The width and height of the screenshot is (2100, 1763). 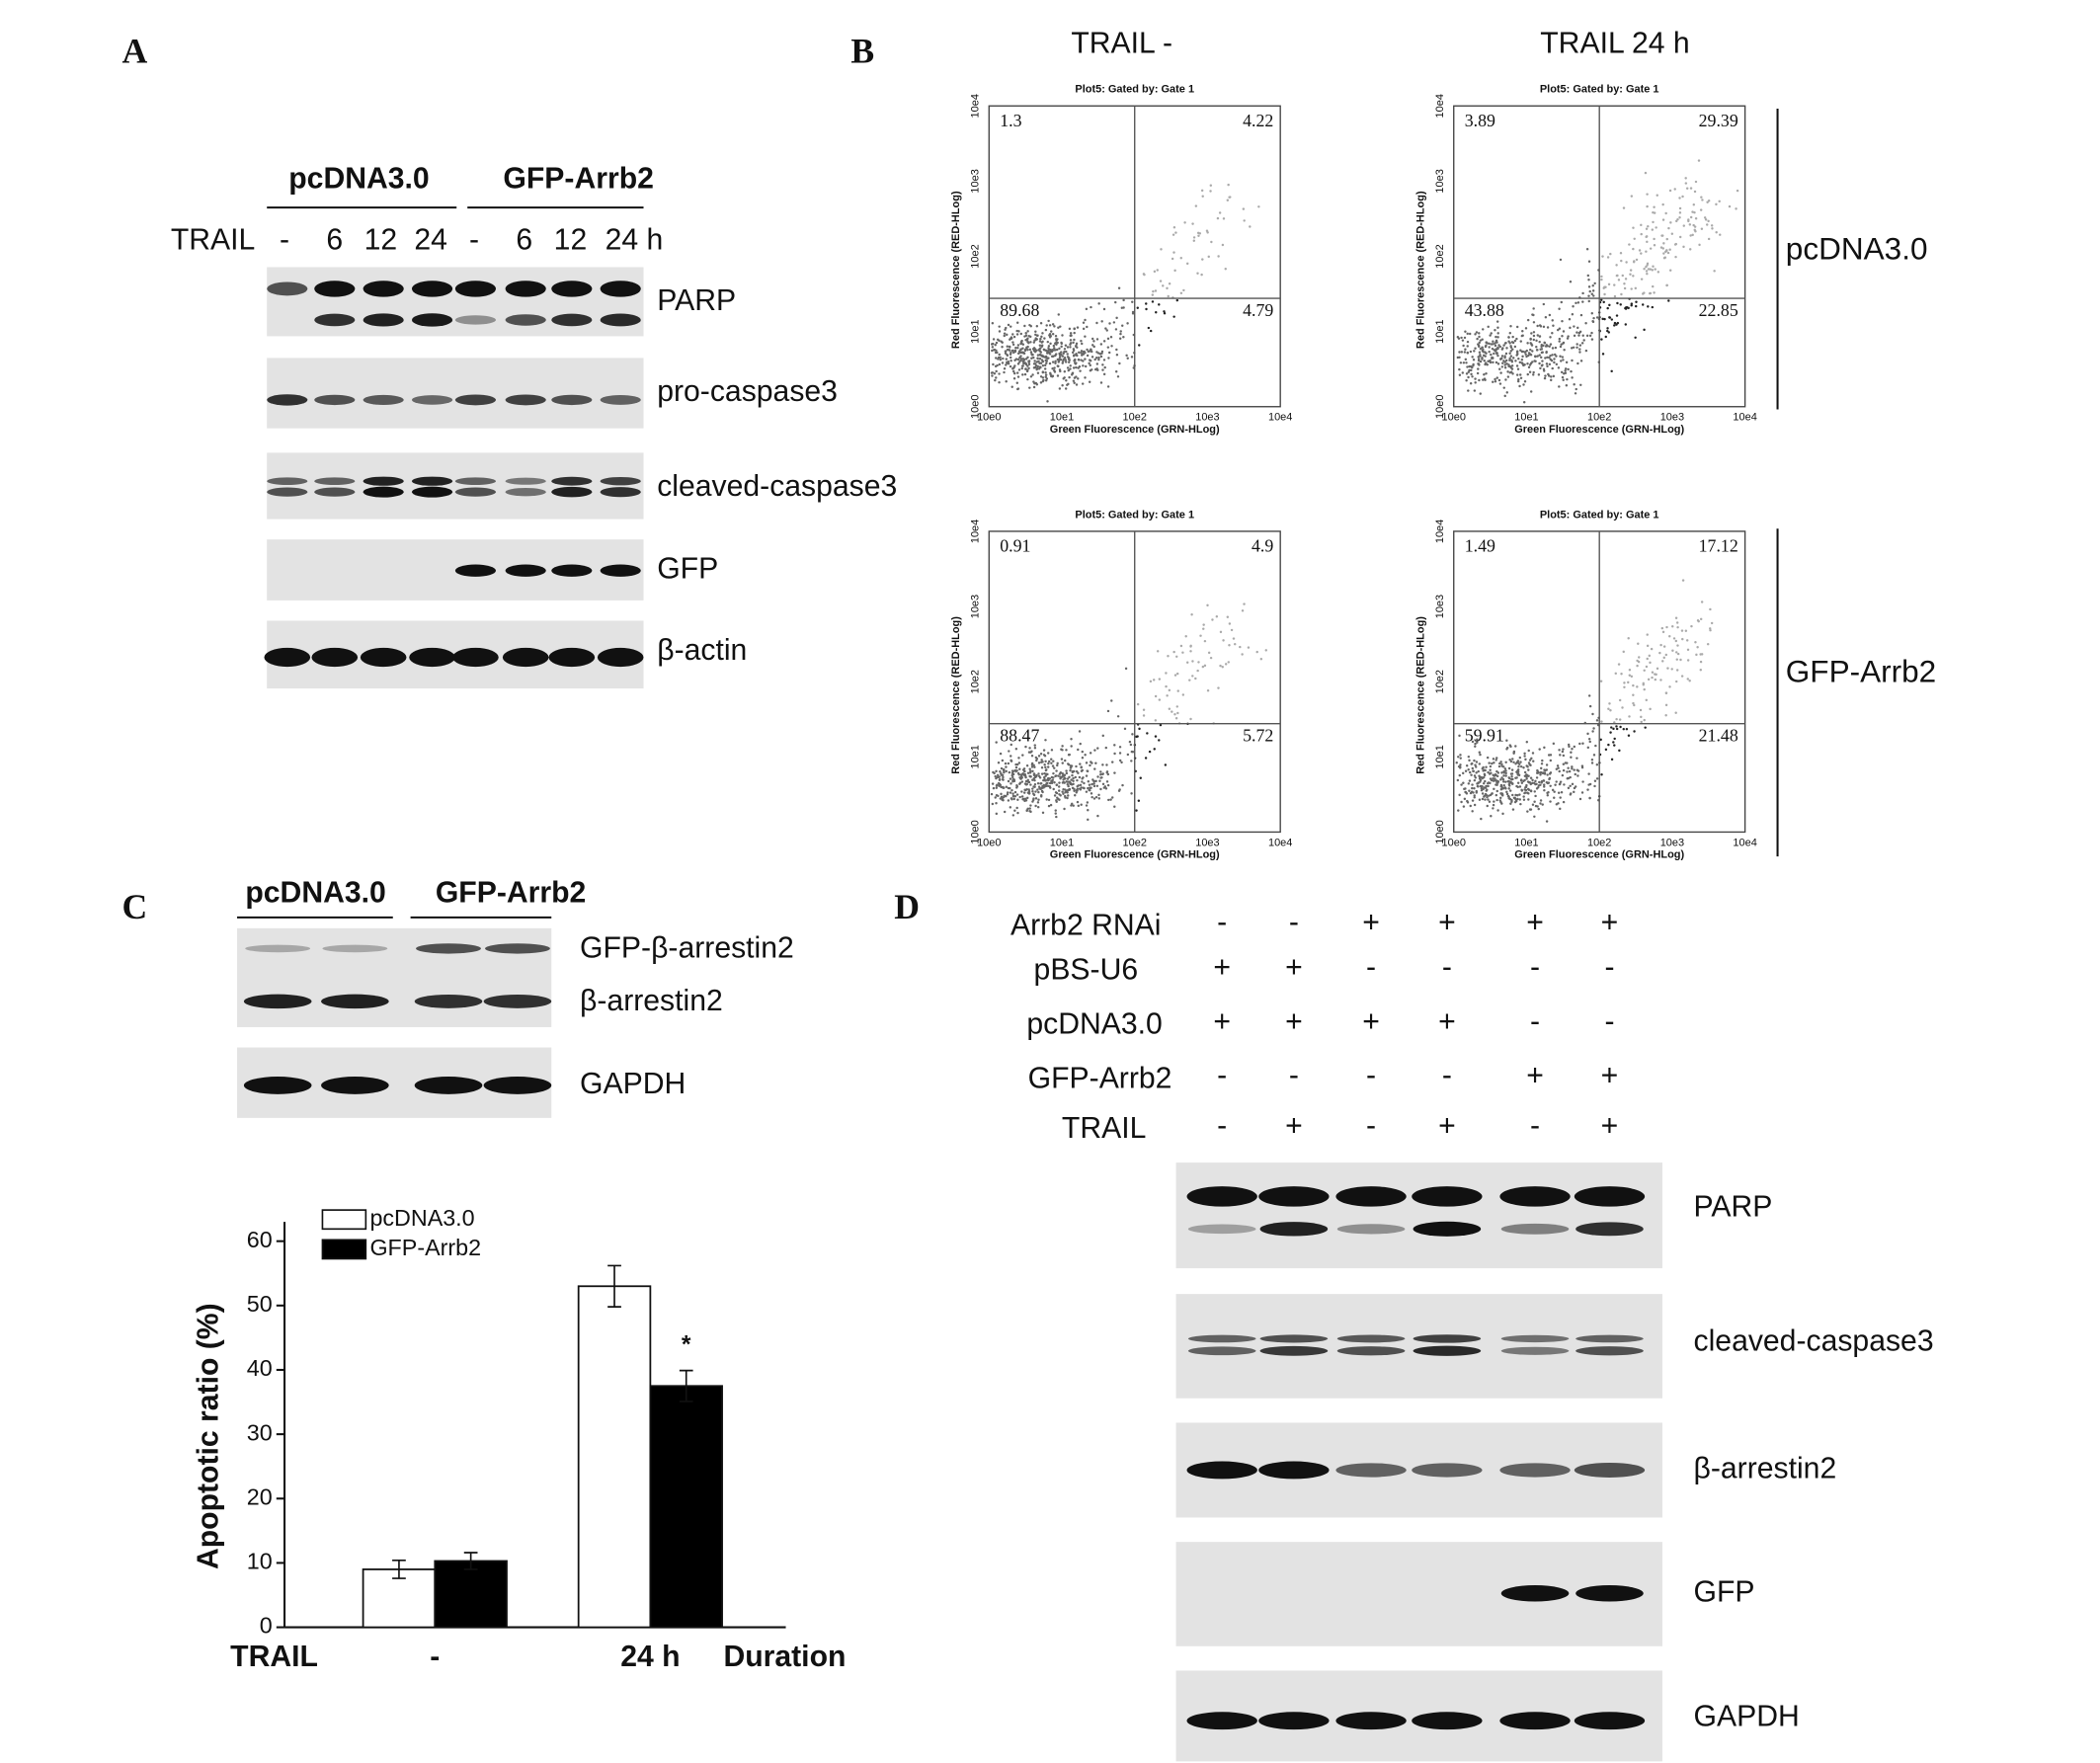 I want to click on condition-value: -, so click(x=1535, y=1021).